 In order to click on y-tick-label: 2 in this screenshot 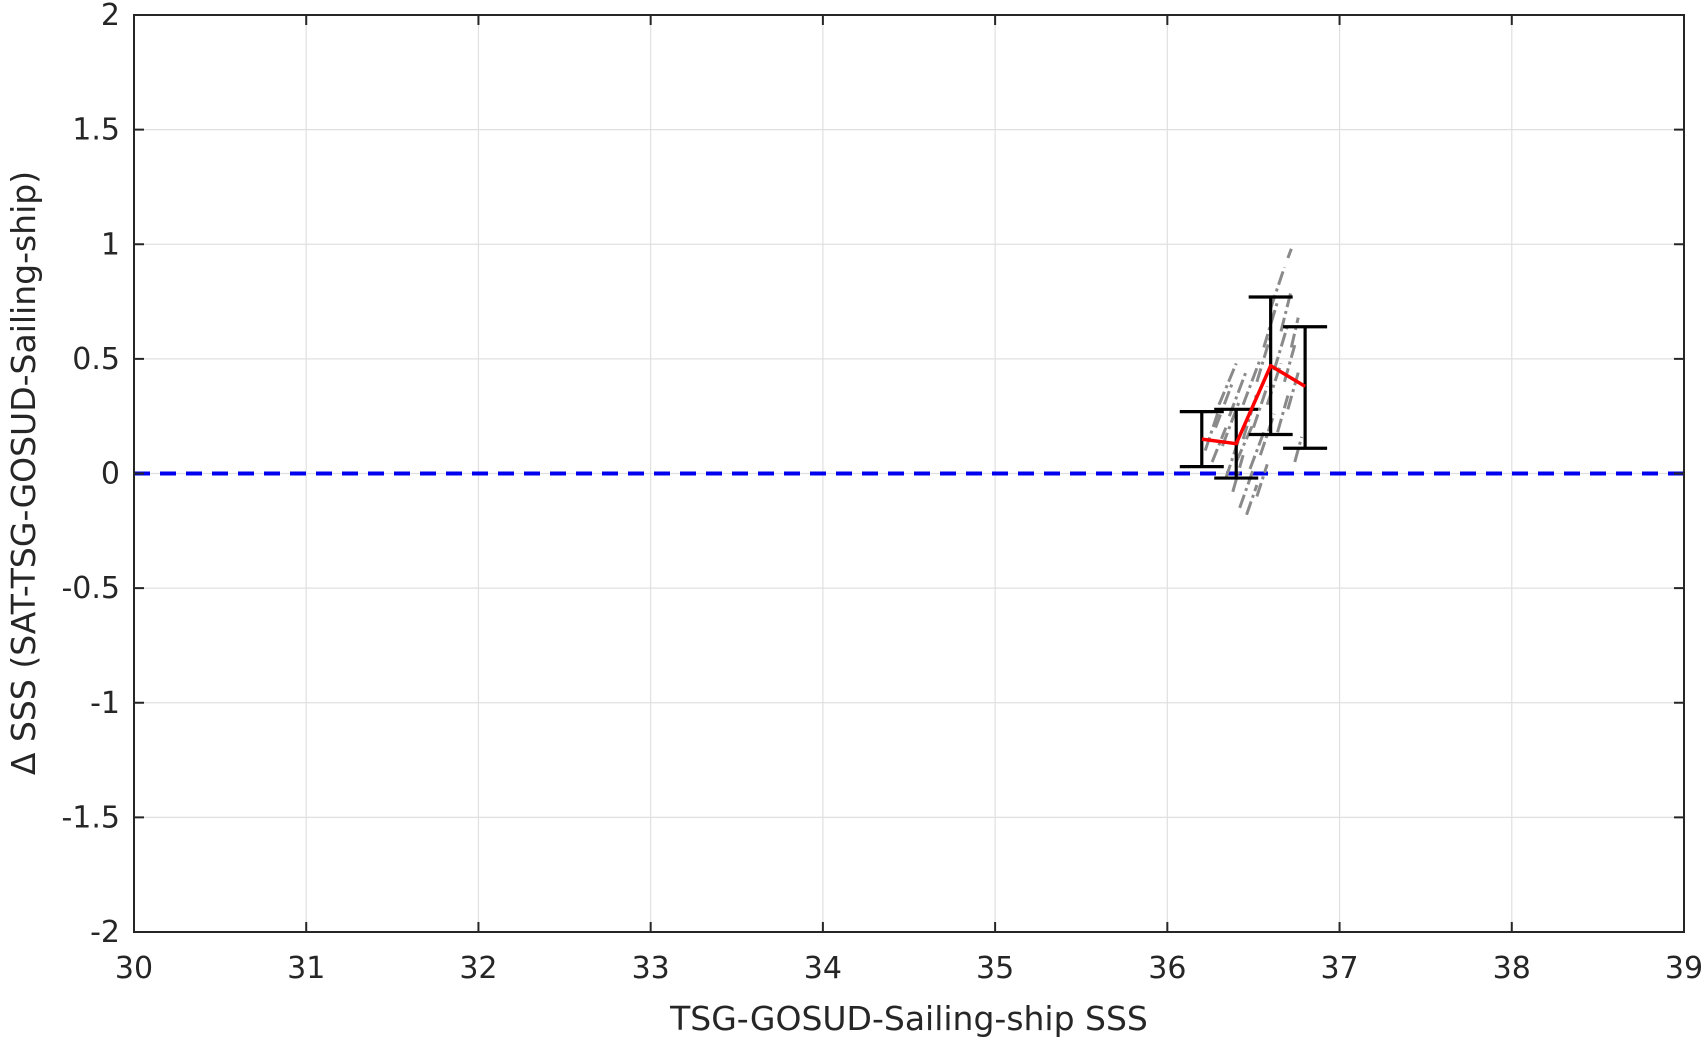, I will do `click(110, 16)`.